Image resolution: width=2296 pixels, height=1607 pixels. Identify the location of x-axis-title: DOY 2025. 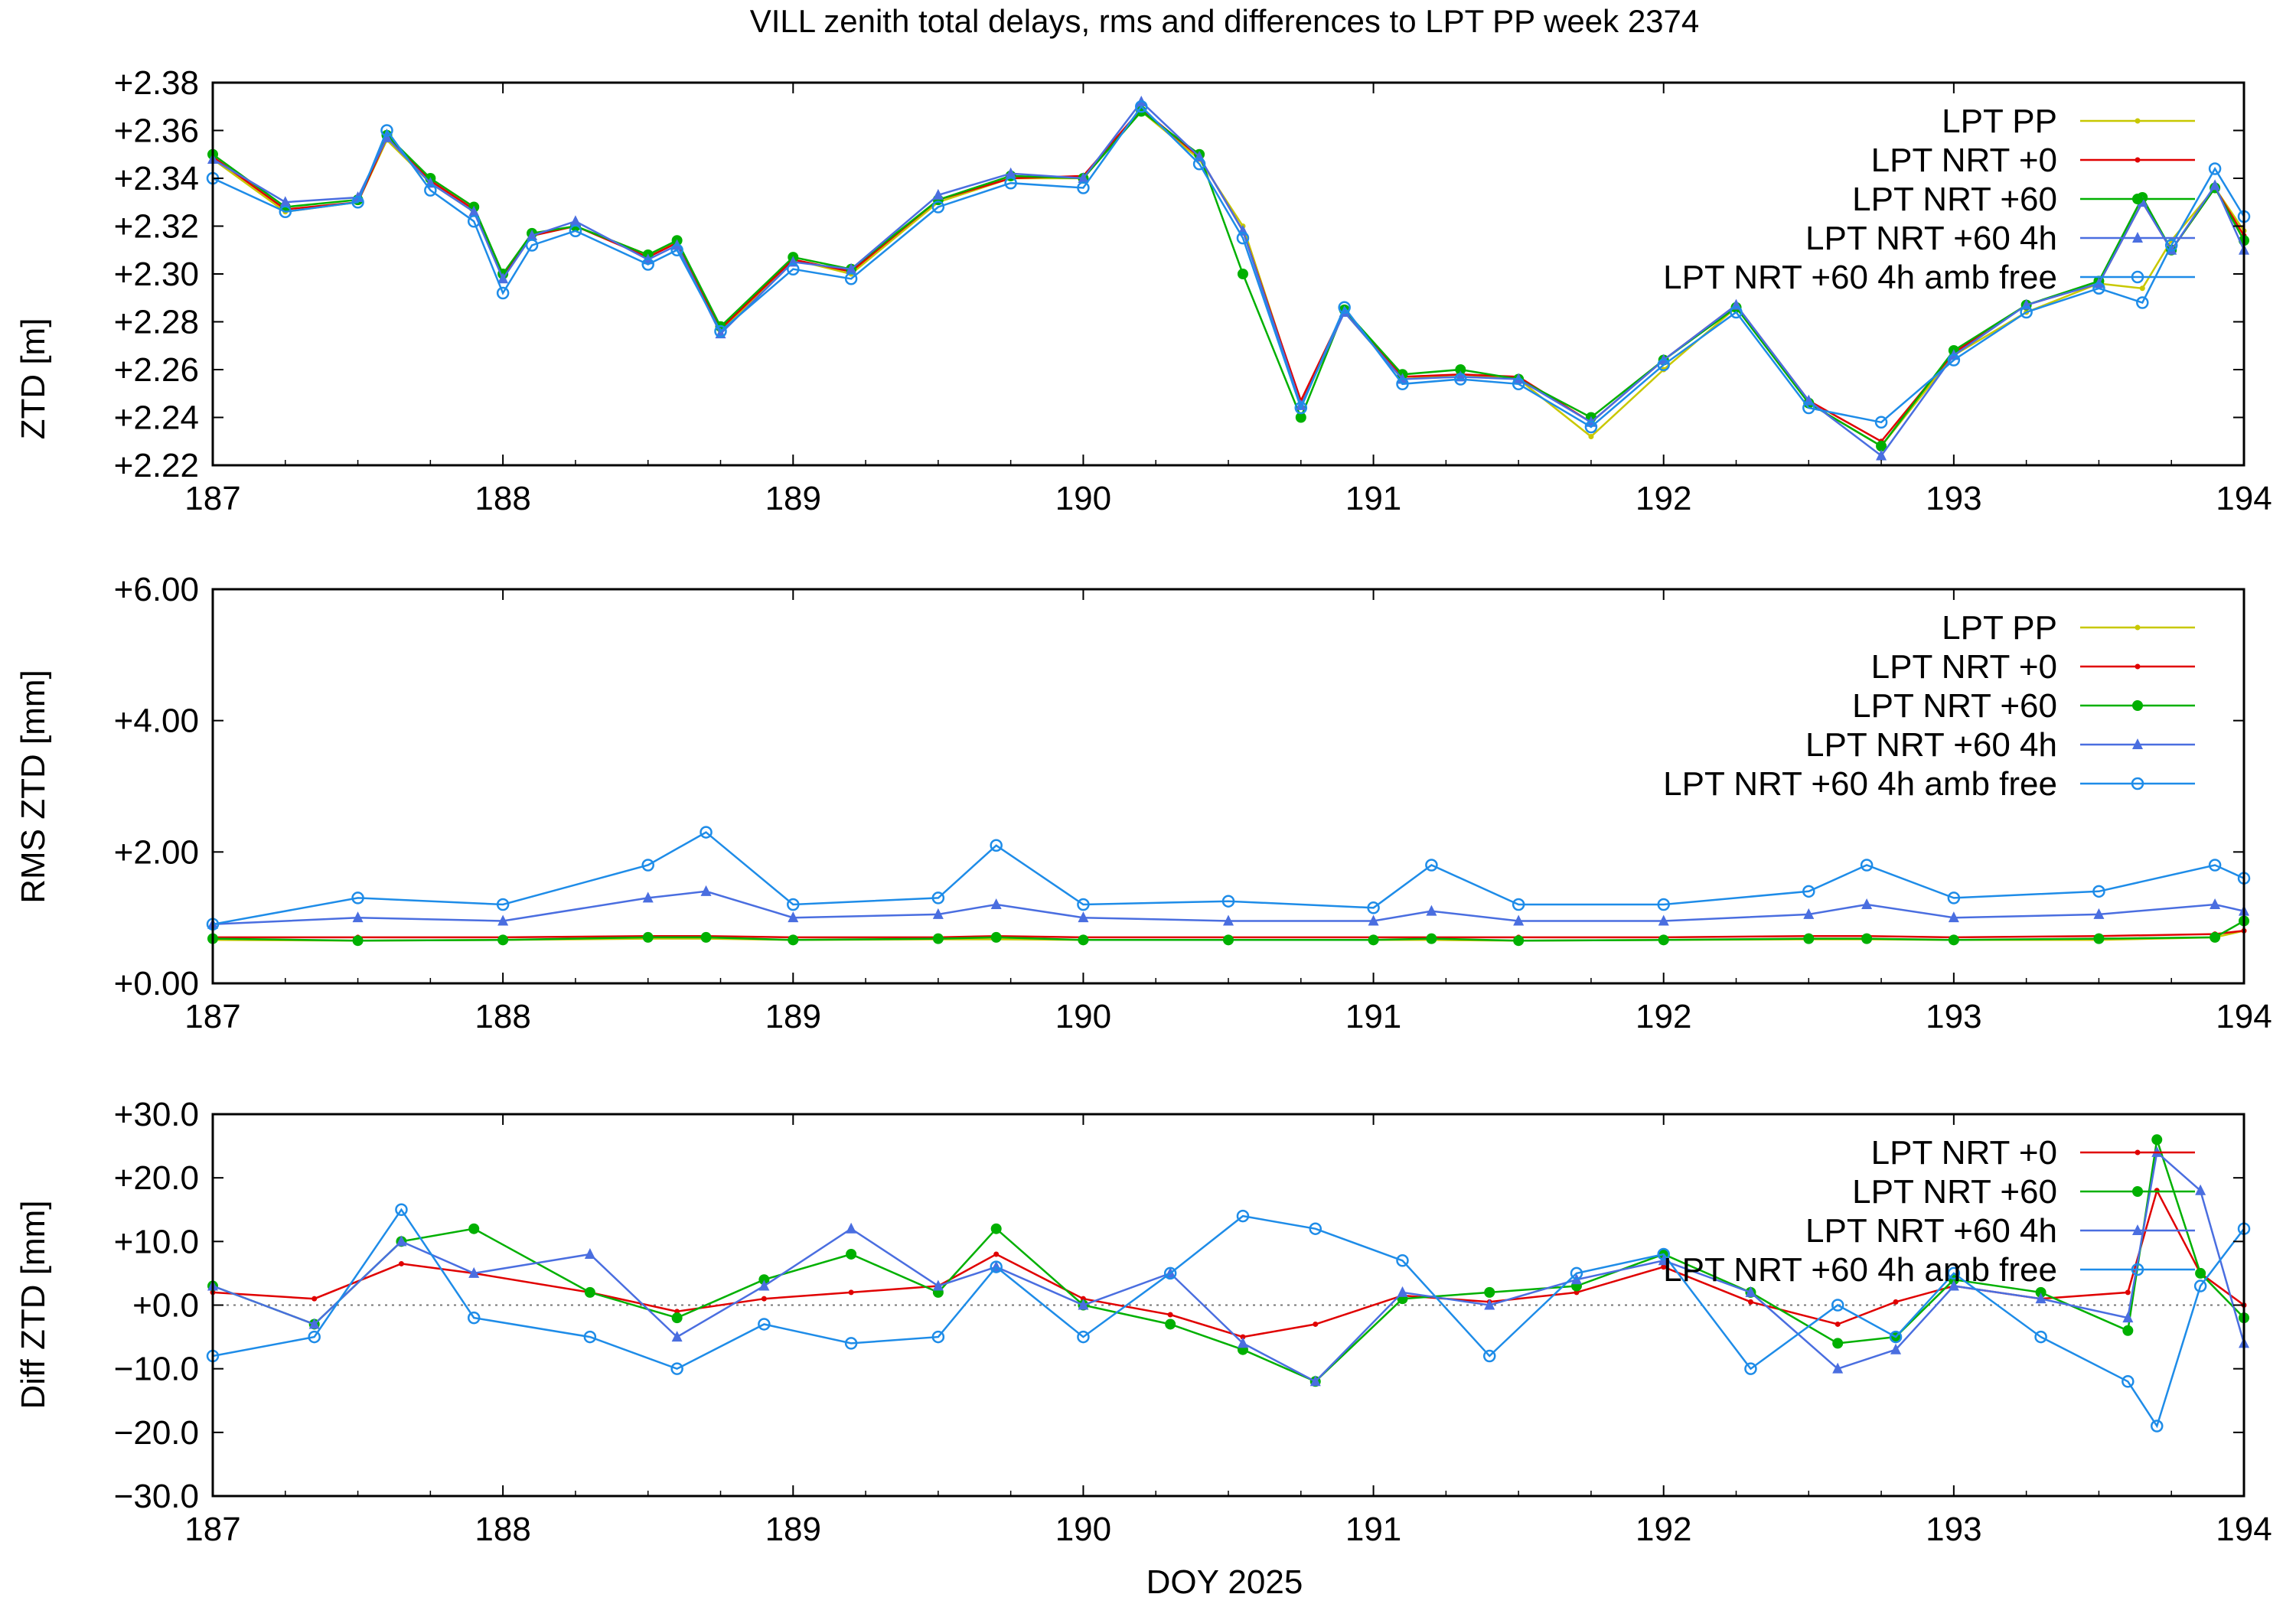
(1224, 1582).